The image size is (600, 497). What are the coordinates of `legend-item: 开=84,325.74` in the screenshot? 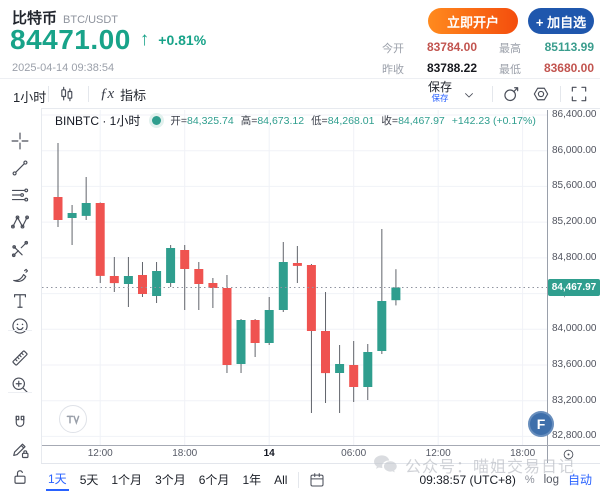 It's located at (202, 121).